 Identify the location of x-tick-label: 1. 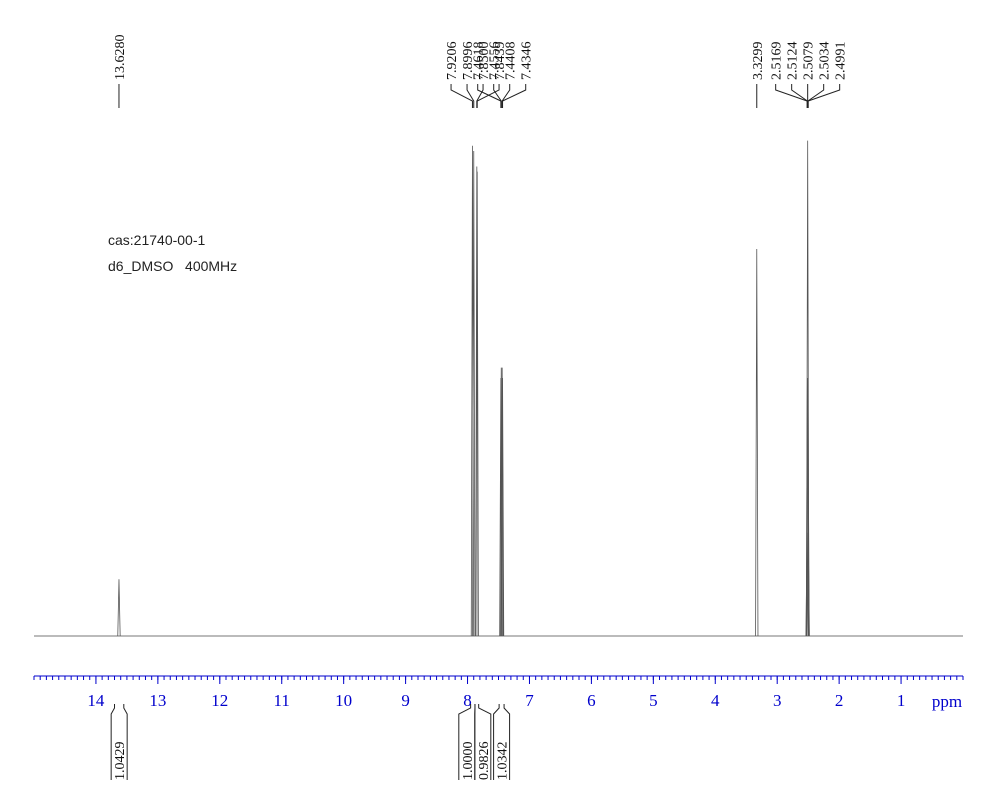
(901, 700).